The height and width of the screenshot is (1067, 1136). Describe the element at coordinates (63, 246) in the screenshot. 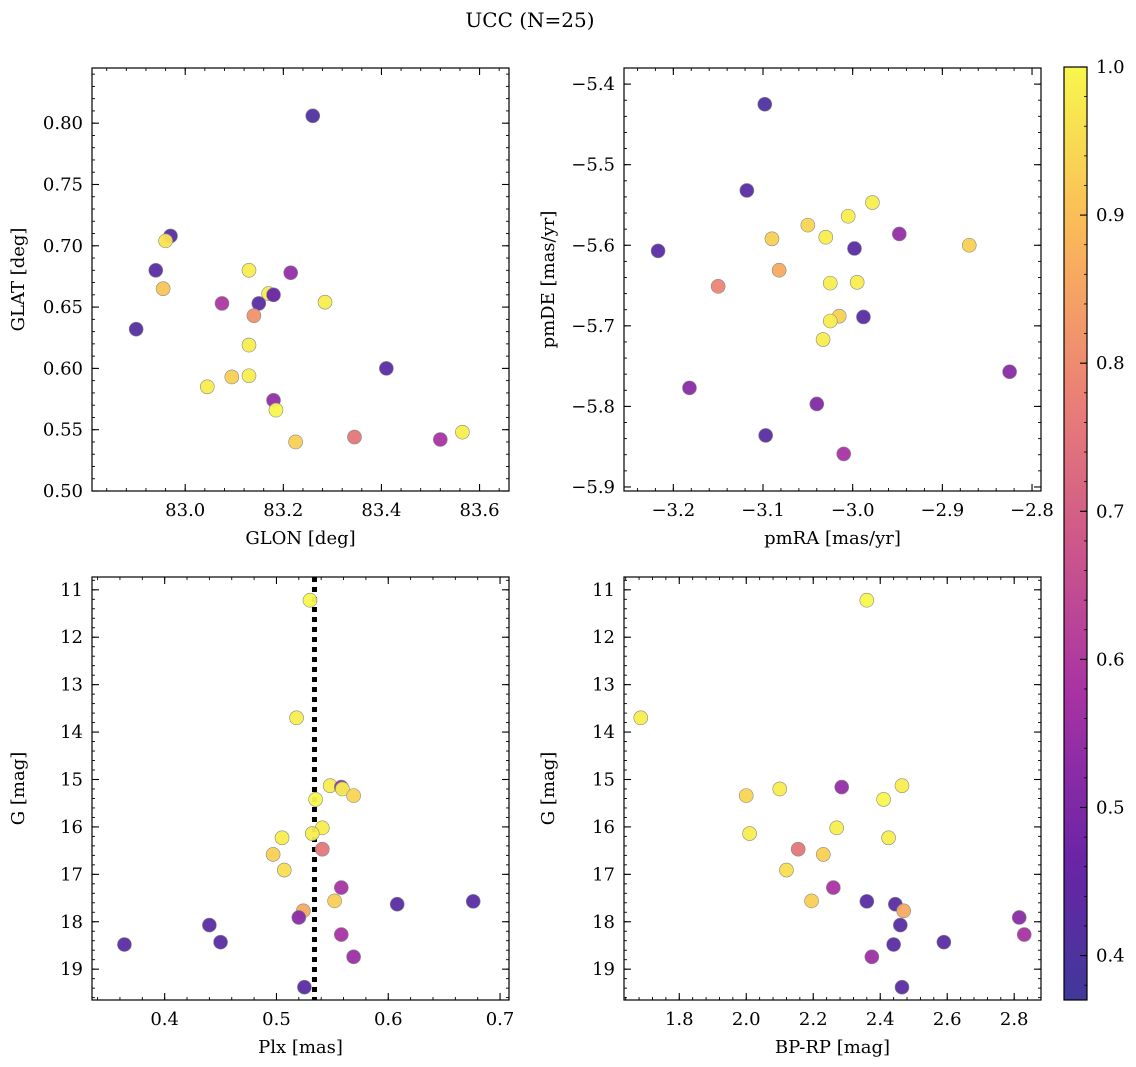

I see `y-tick-label: 0.70` at that location.